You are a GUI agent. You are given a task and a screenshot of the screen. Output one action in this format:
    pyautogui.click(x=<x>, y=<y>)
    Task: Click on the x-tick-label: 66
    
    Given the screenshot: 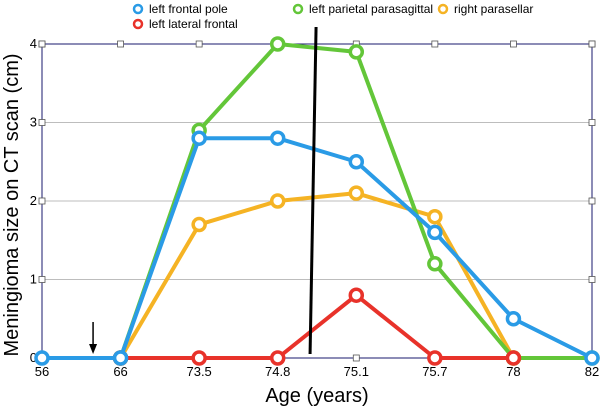 What is the action you would take?
    pyautogui.click(x=120, y=371)
    